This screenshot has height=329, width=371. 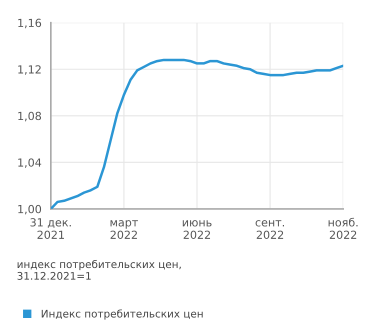 I want to click on legend-label: Индекс потребительских цен, so click(x=122, y=314).